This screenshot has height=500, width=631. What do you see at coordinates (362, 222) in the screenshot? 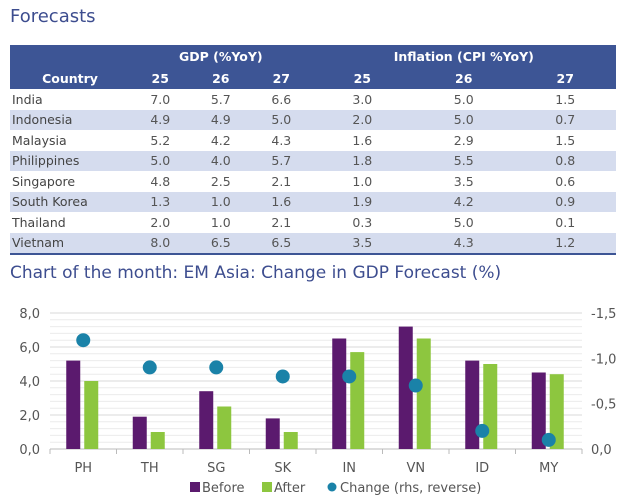
I see `table-cell: 0.3` at bounding box center [362, 222].